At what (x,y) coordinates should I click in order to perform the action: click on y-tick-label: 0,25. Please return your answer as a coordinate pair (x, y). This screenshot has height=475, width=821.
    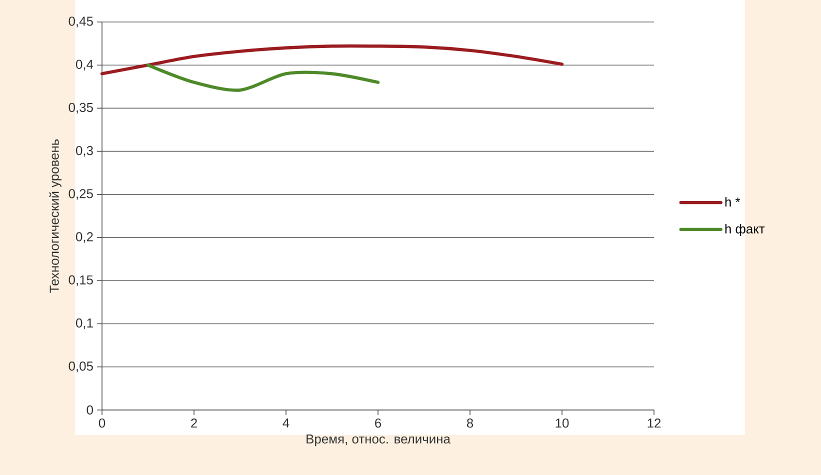
    Looking at the image, I should click on (80, 194).